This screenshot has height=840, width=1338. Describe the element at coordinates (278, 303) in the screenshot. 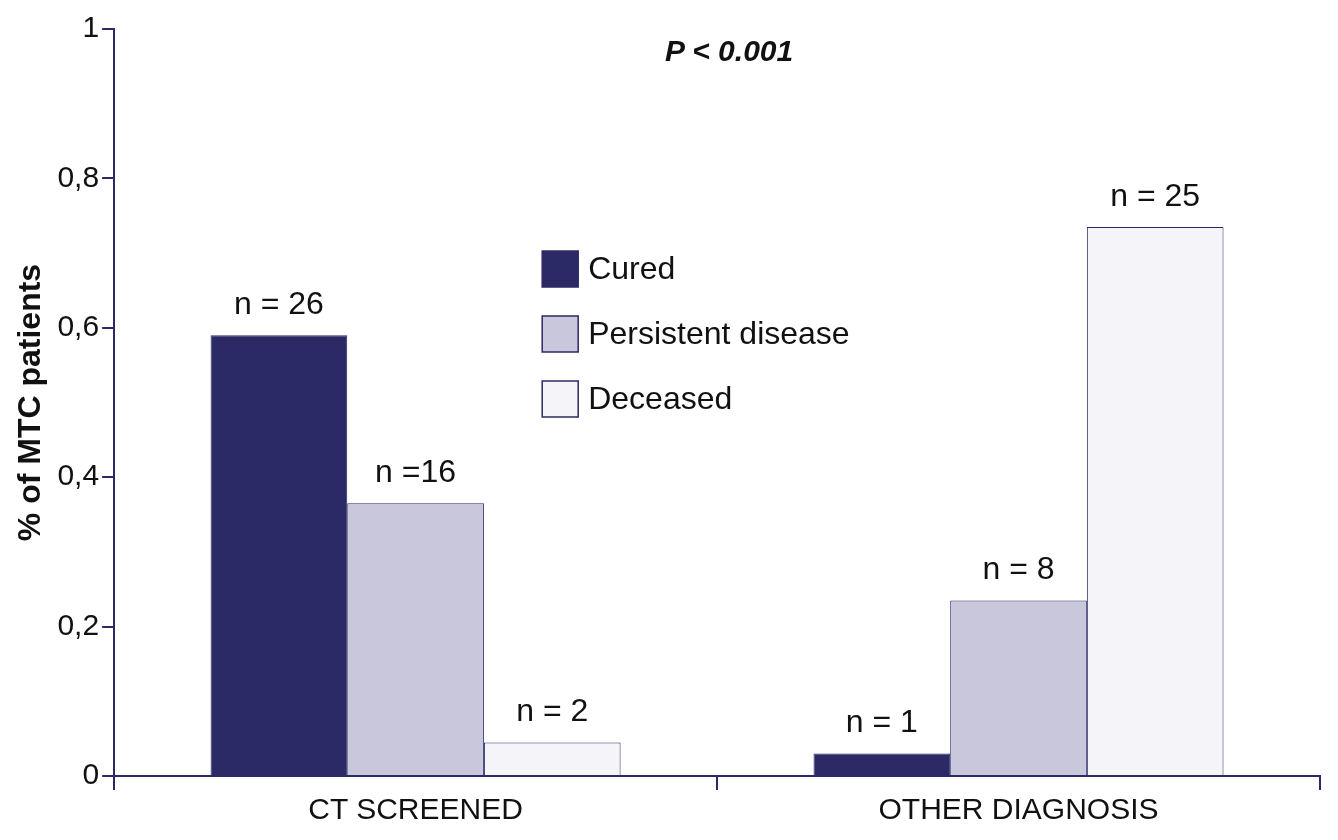

I see `annotation: n = 26` at that location.